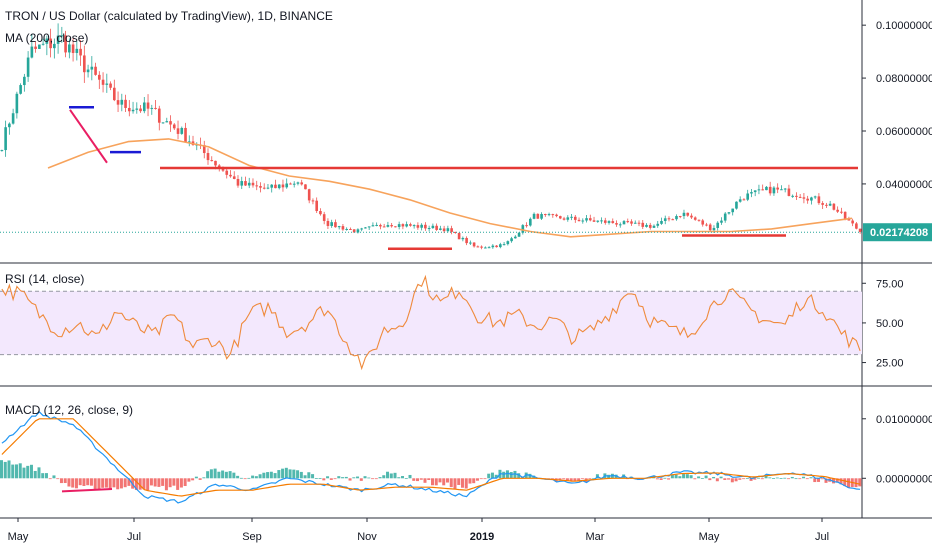  What do you see at coordinates (904, 132) in the screenshot?
I see `price-tick-label: 0.06000000` at bounding box center [904, 132].